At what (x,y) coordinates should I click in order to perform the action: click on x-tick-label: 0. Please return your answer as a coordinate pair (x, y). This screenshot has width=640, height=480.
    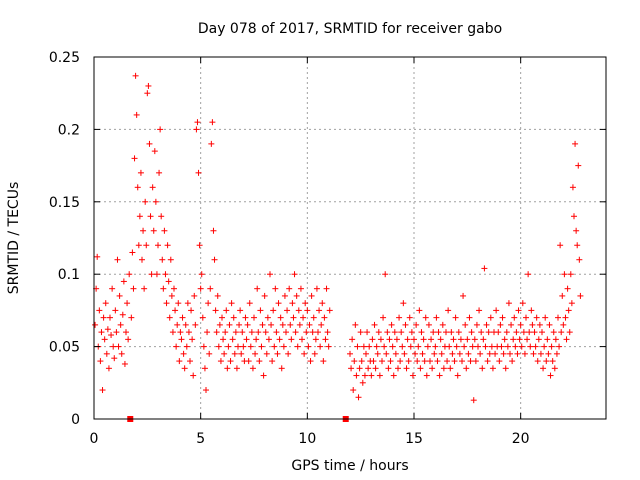
    Looking at the image, I should click on (94, 439).